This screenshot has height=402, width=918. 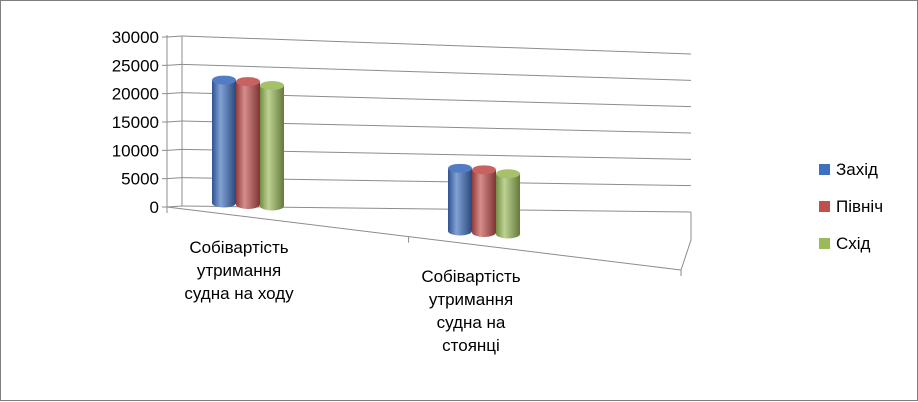 I want to click on y-tick-label: 25000, so click(x=135, y=65).